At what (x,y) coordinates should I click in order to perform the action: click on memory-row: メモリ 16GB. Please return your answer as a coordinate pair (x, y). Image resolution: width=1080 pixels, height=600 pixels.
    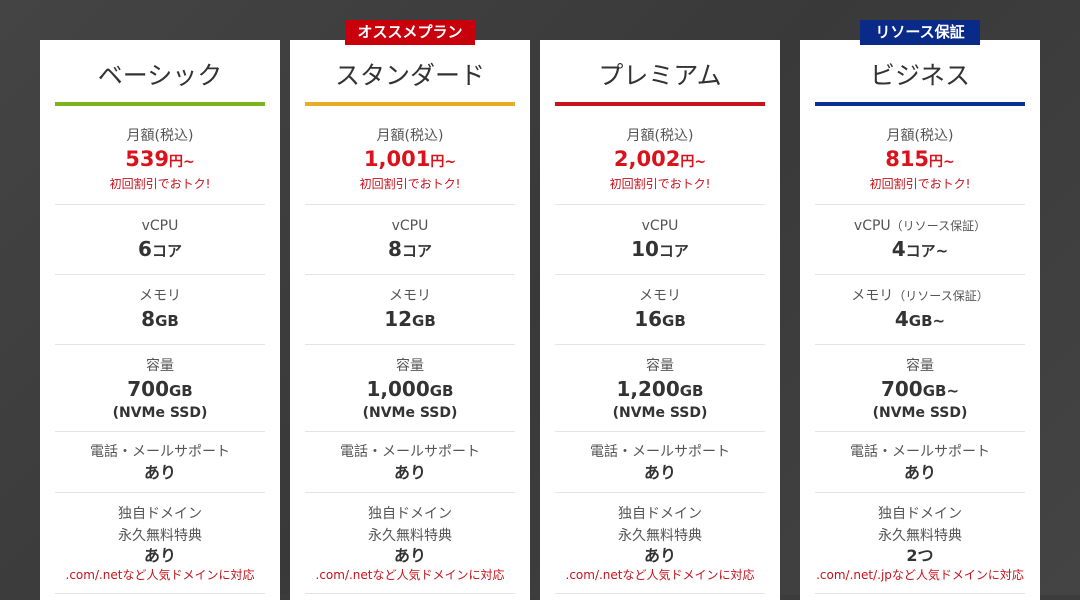
    Looking at the image, I should click on (660, 310).